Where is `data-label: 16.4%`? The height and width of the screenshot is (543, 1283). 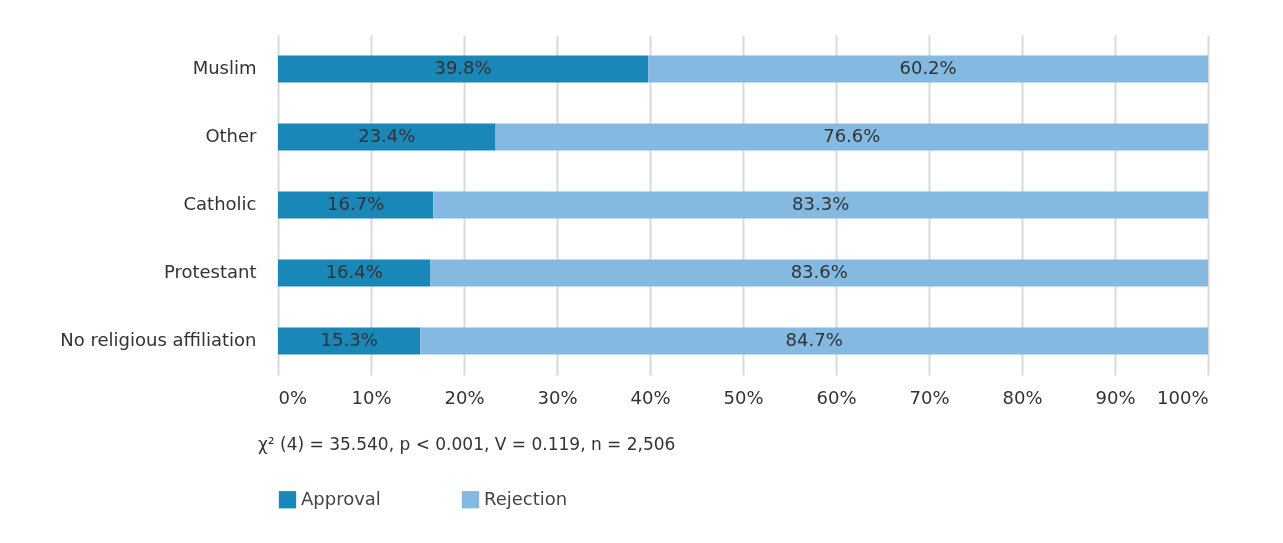
data-label: 16.4% is located at coordinates (354, 271).